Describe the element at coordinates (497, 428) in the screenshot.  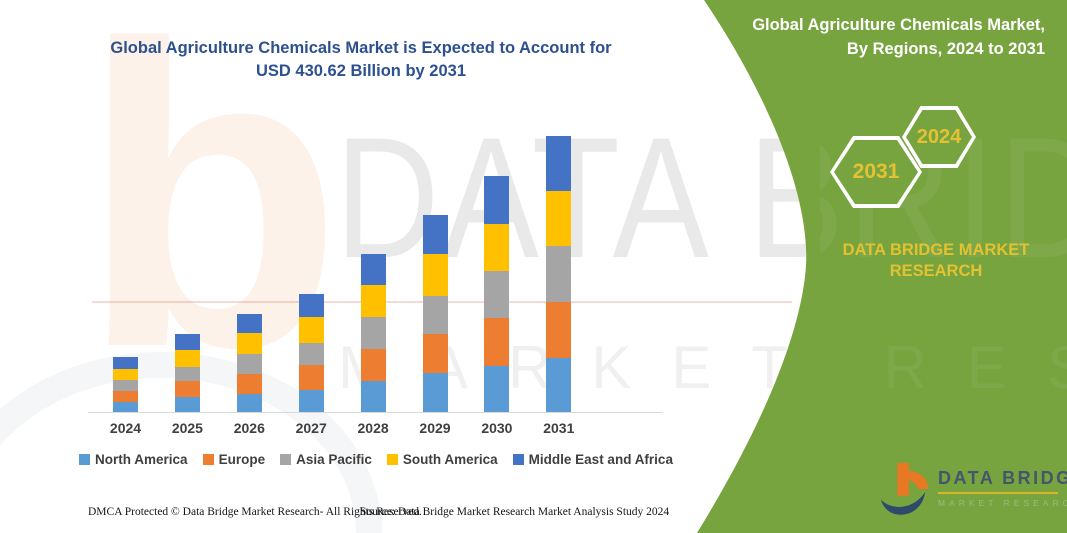
I see `x-axis-label-2030: 2030` at that location.